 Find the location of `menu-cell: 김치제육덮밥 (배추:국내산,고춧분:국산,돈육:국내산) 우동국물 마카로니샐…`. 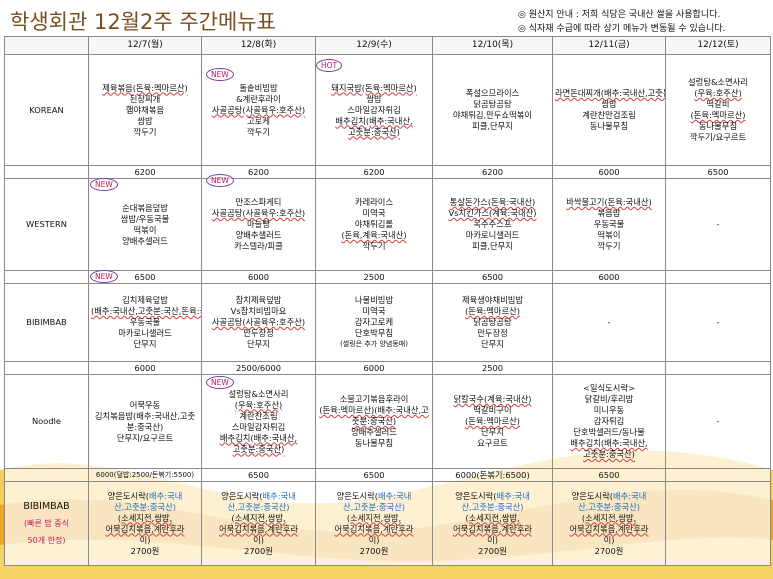

menu-cell: 김치제육덮밥 (배추:국내산,고춧분:국산,돈육:국내산) 우동국물 마카로니샐… is located at coordinates (145, 322).